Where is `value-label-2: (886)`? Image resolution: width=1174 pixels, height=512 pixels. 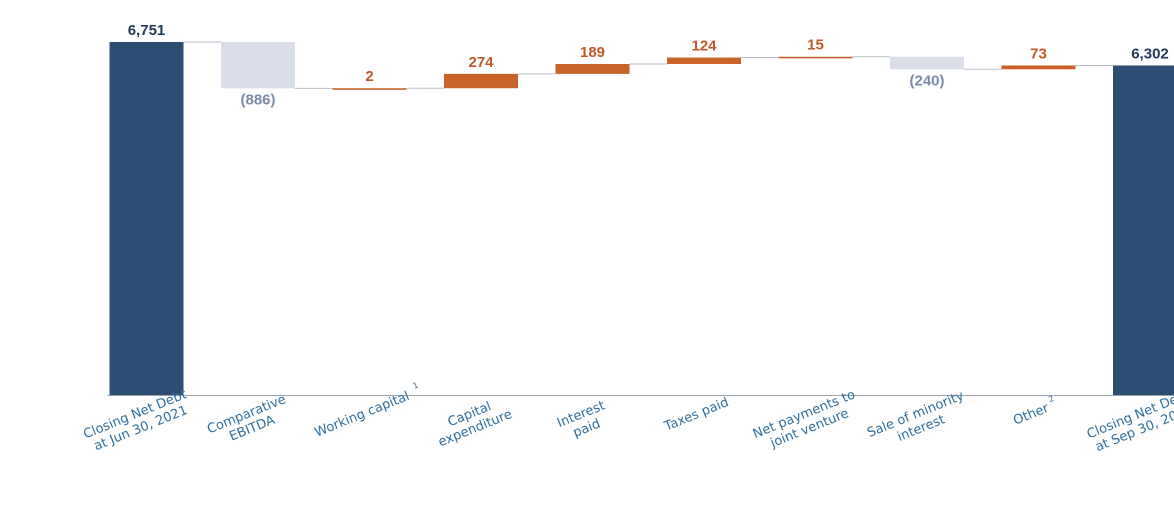 value-label-2: (886) is located at coordinates (257, 99).